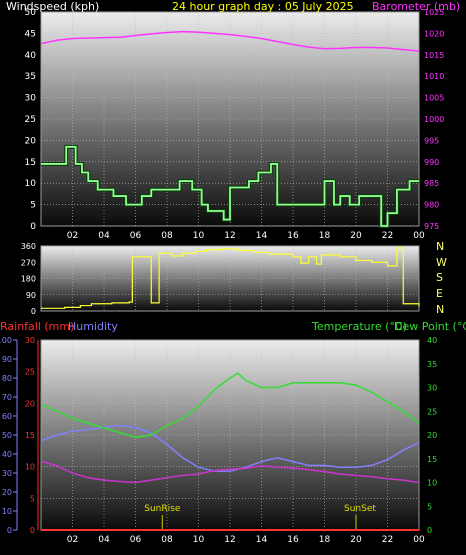  What do you see at coordinates (93, 326) in the screenshot?
I see `humidity-axis-title: Humidity` at bounding box center [93, 326].